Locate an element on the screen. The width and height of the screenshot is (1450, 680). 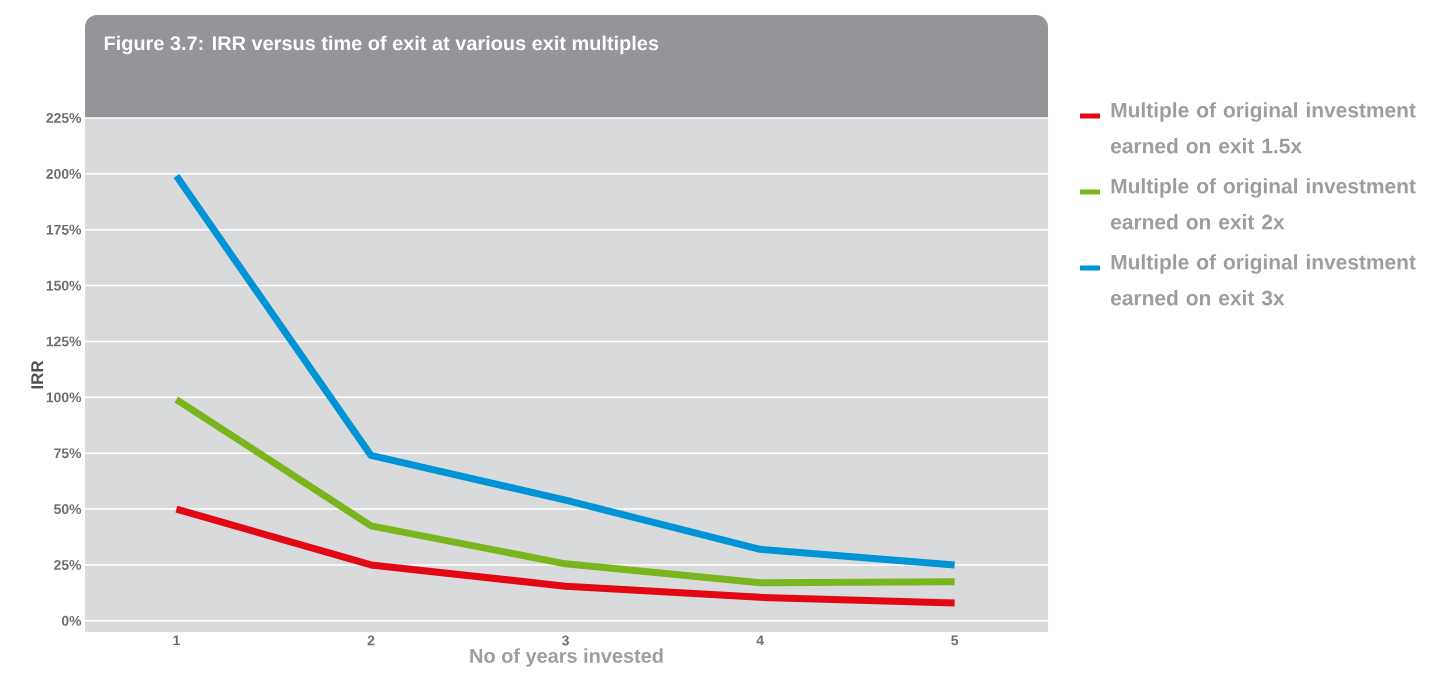
x-tick-label: 4 is located at coordinates (760, 640).